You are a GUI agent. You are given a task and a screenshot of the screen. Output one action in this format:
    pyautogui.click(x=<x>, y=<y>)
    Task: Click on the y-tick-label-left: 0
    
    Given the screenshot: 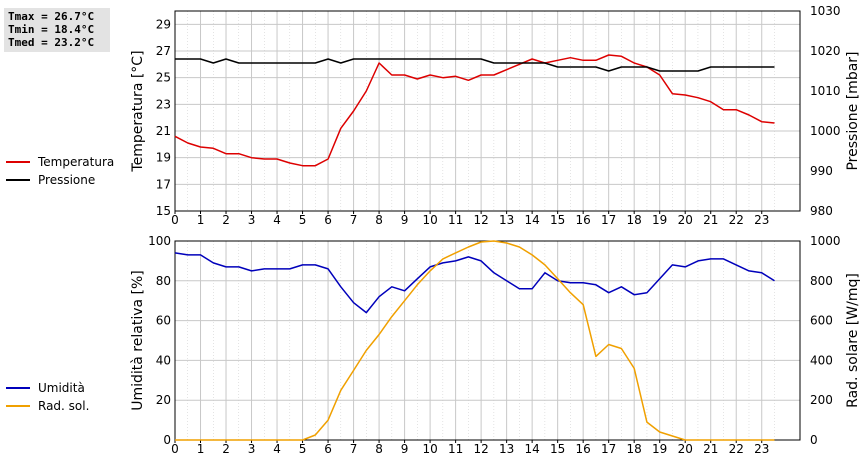 What is the action you would take?
    pyautogui.click(x=167, y=440)
    